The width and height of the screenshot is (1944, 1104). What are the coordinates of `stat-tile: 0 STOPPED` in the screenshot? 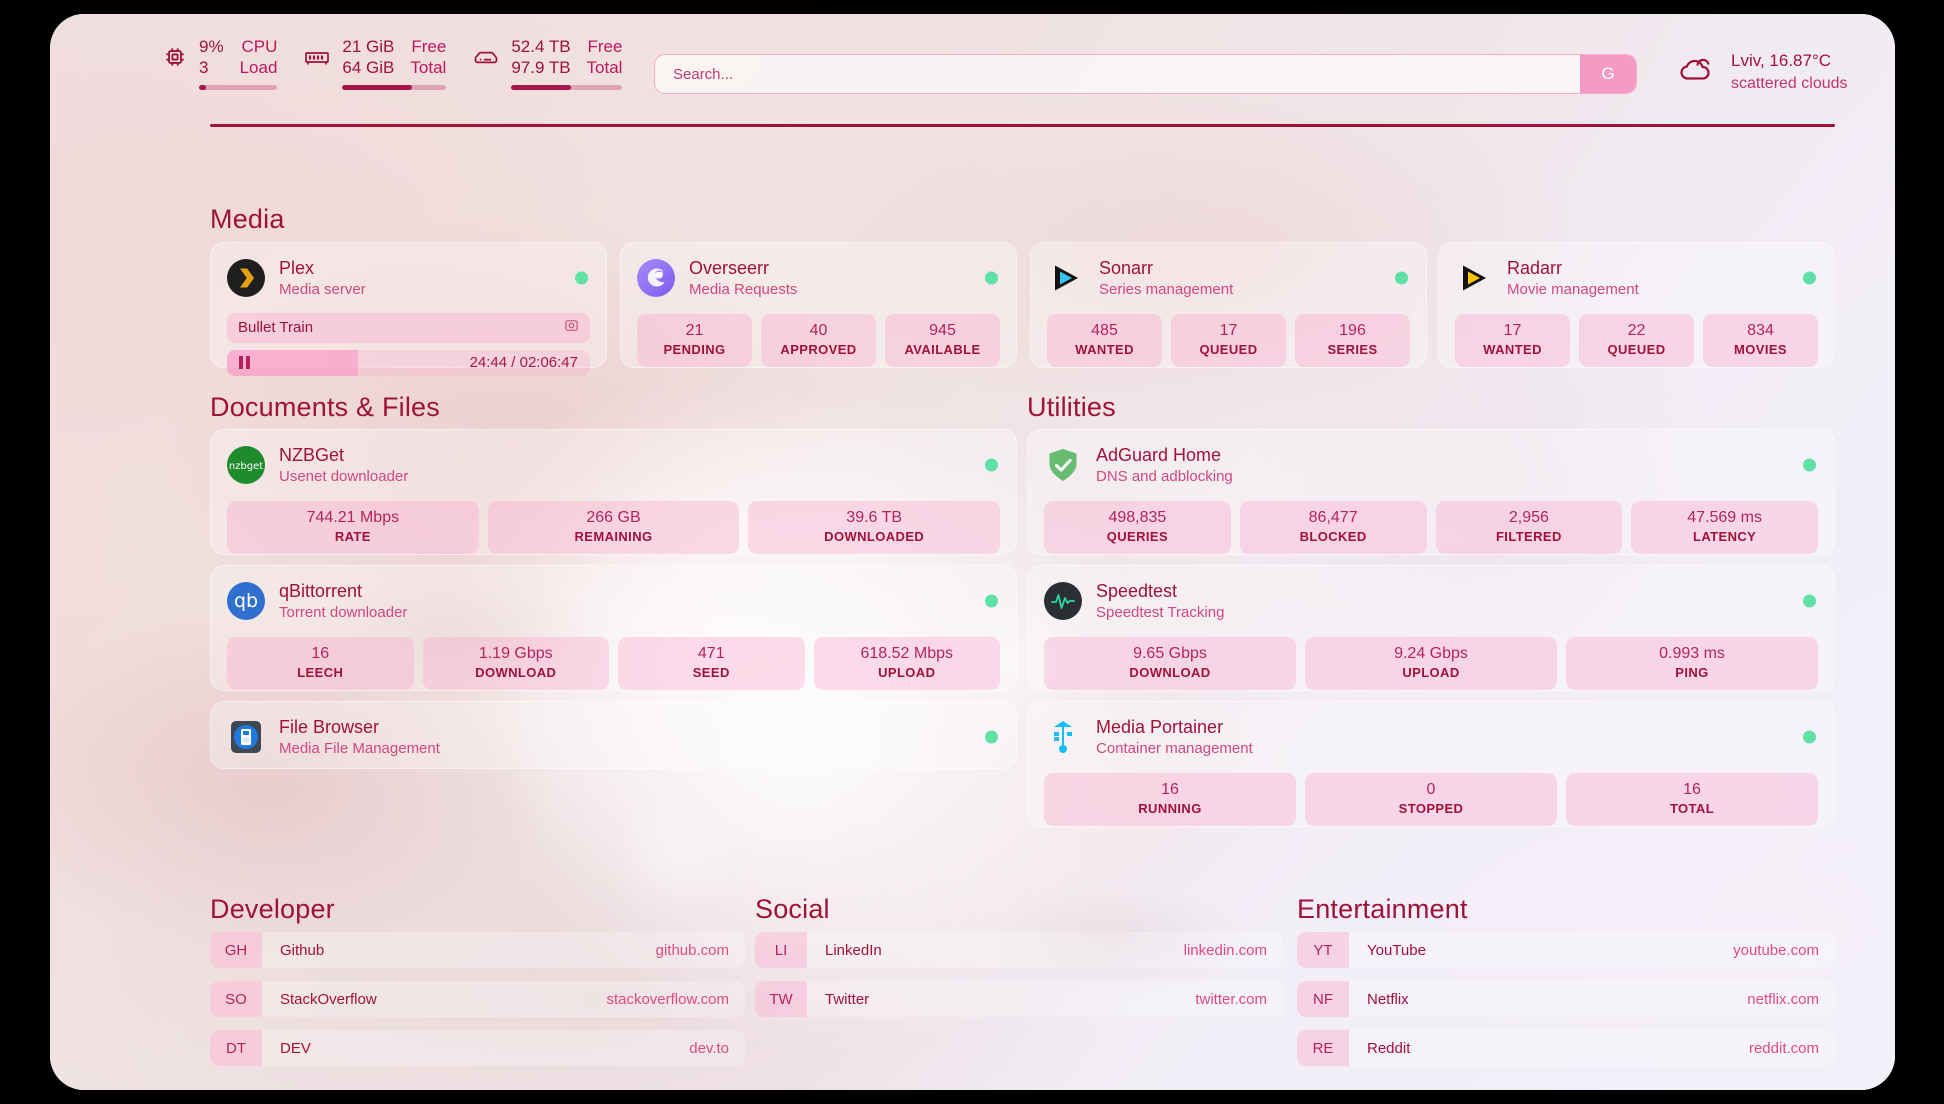 It's located at (1431, 799).